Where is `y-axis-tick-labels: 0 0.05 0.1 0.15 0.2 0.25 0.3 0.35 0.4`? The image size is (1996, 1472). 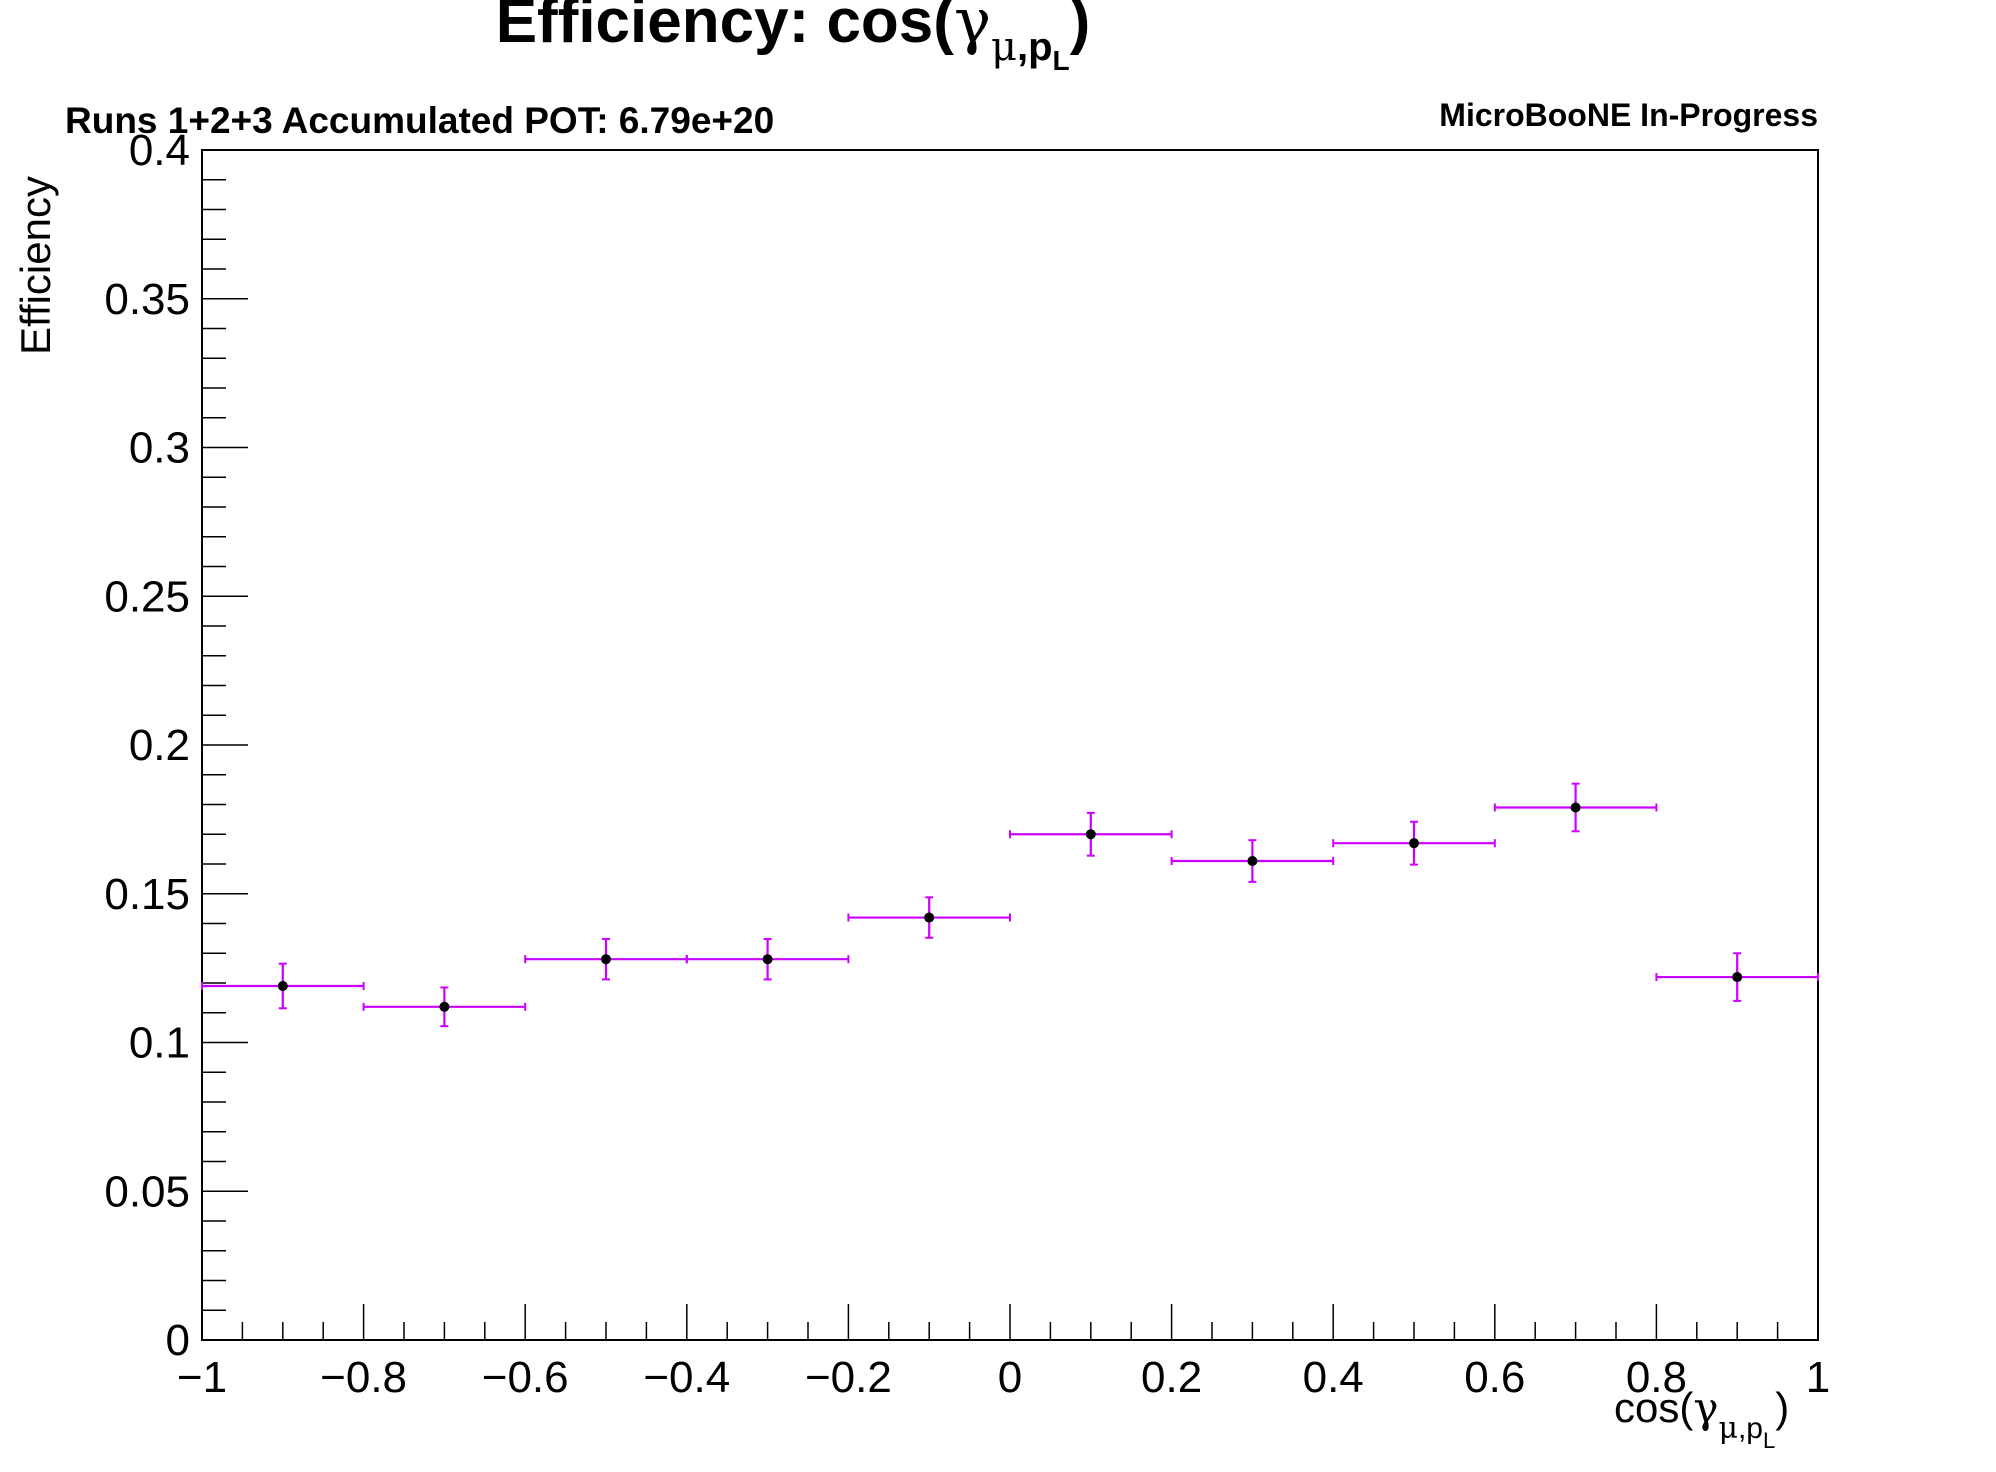
y-axis-tick-labels: 0 0.05 0.1 0.15 0.2 0.25 0.3 0.35 0.4 is located at coordinates (147, 745).